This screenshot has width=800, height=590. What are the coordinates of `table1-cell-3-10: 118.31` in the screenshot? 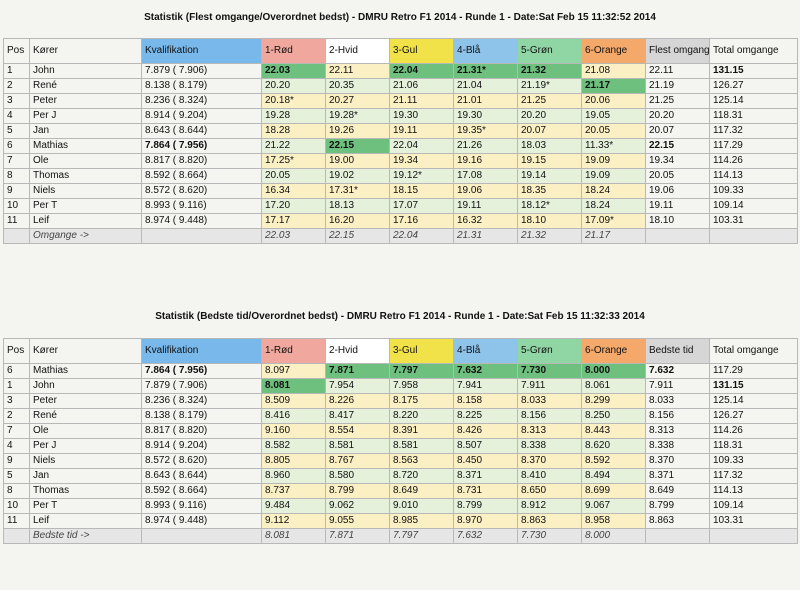 It's located at (753, 116).